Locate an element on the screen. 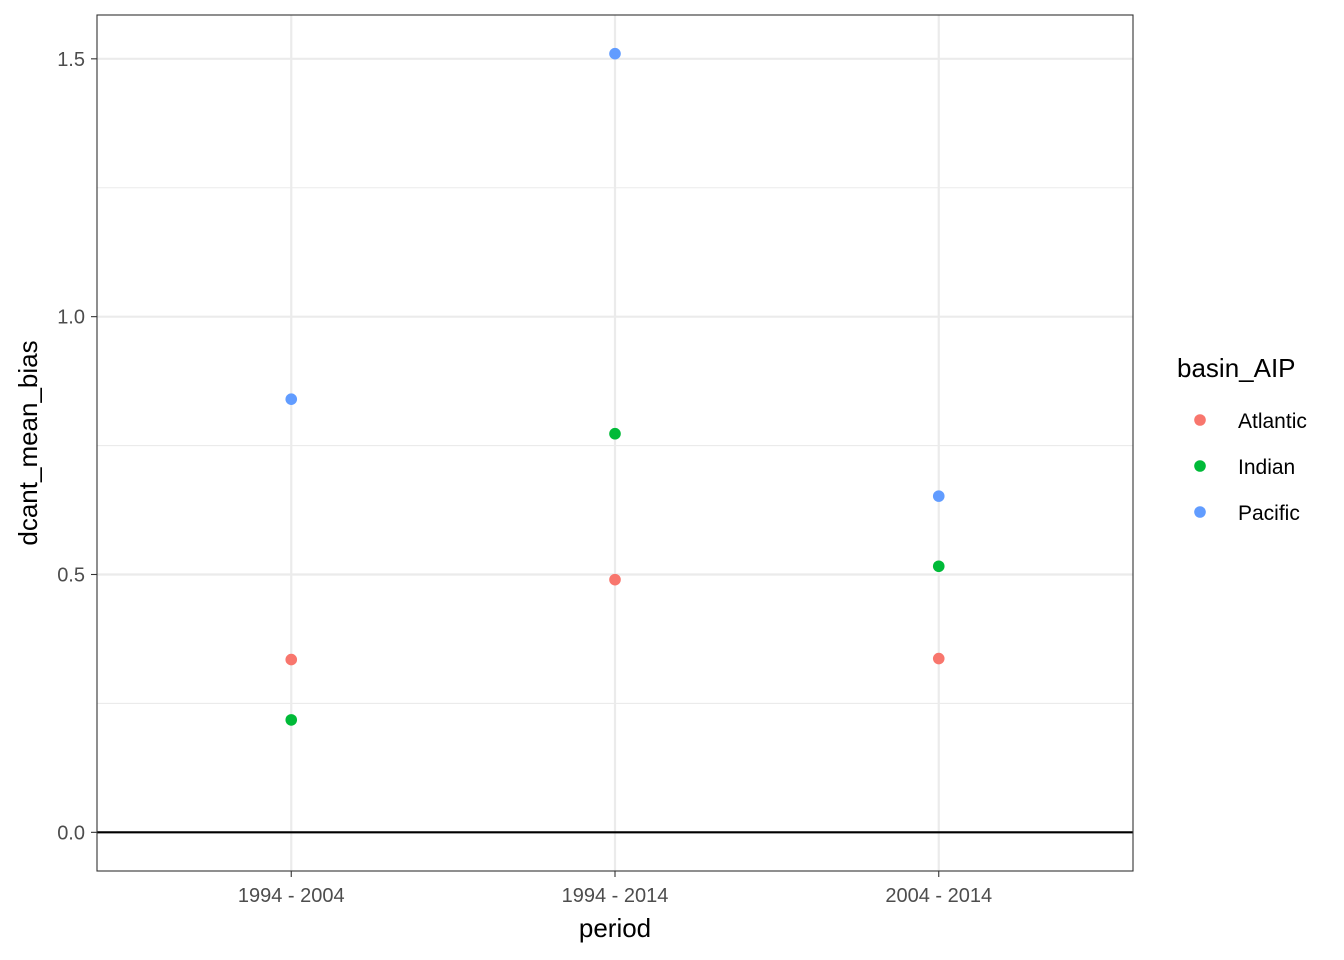 This screenshot has width=1344, height=960. y-tick-label: 1.5 is located at coordinates (71, 60).